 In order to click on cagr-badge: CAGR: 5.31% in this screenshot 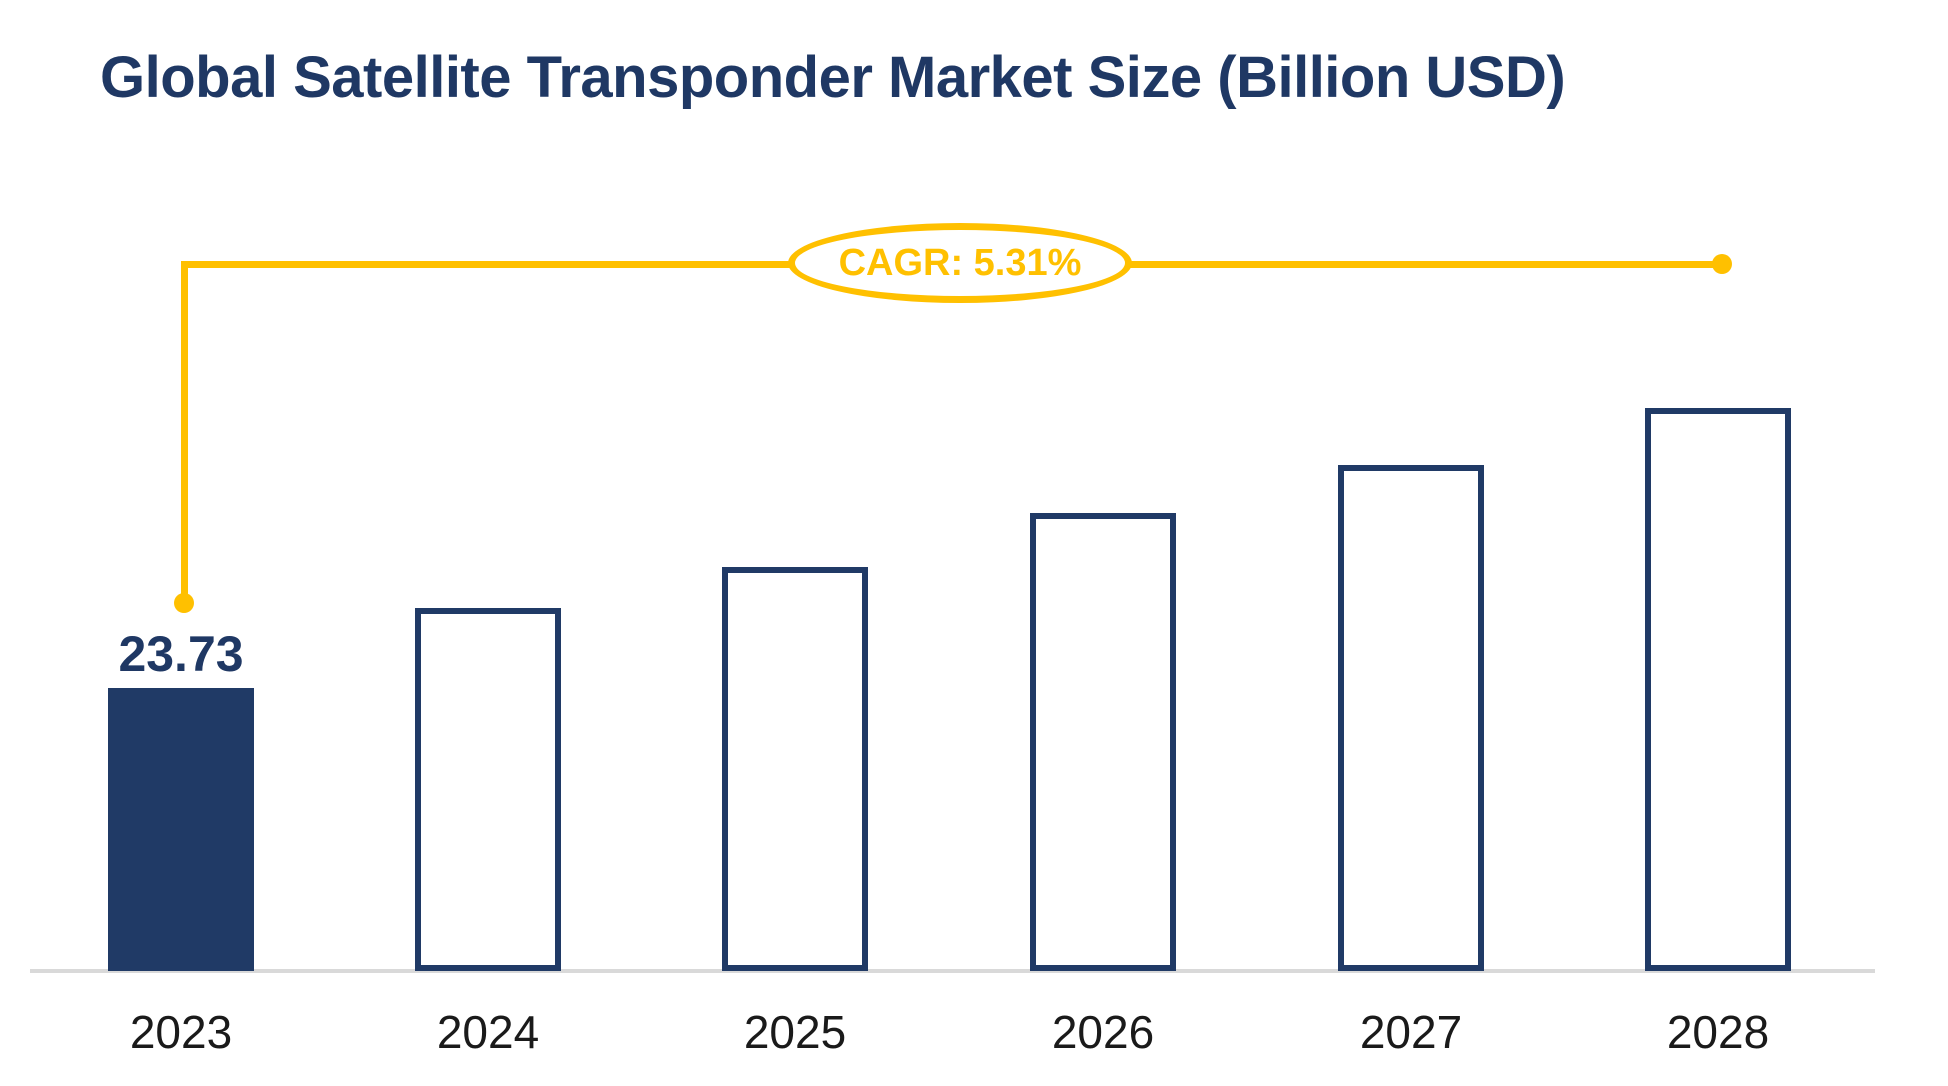, I will do `click(960, 263)`.